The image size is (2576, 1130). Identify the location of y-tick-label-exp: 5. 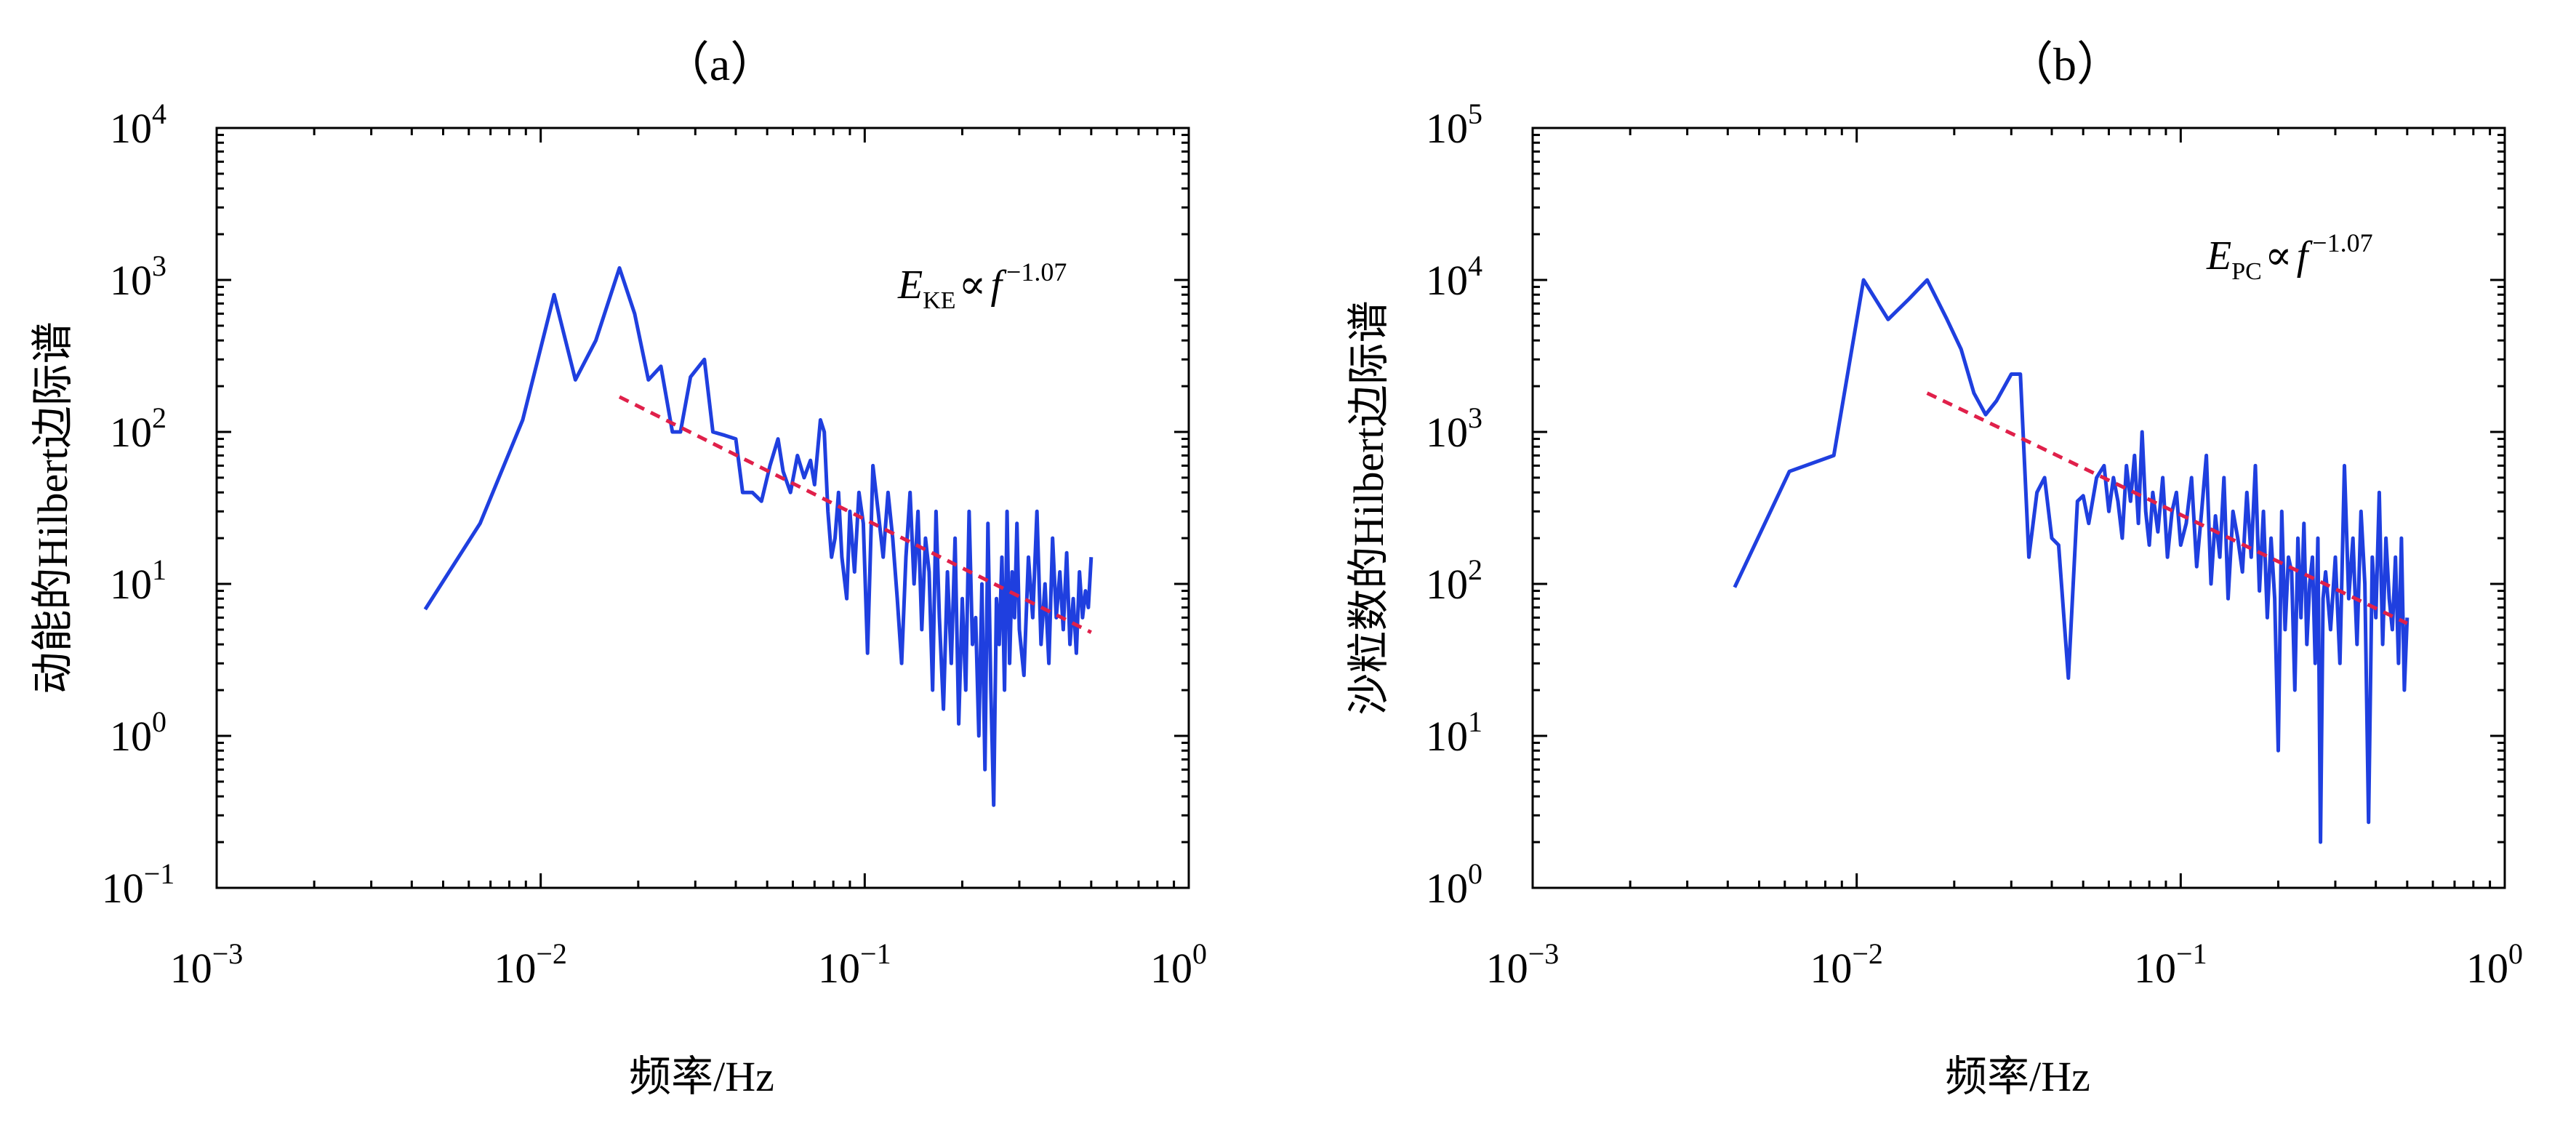
(1475, 114).